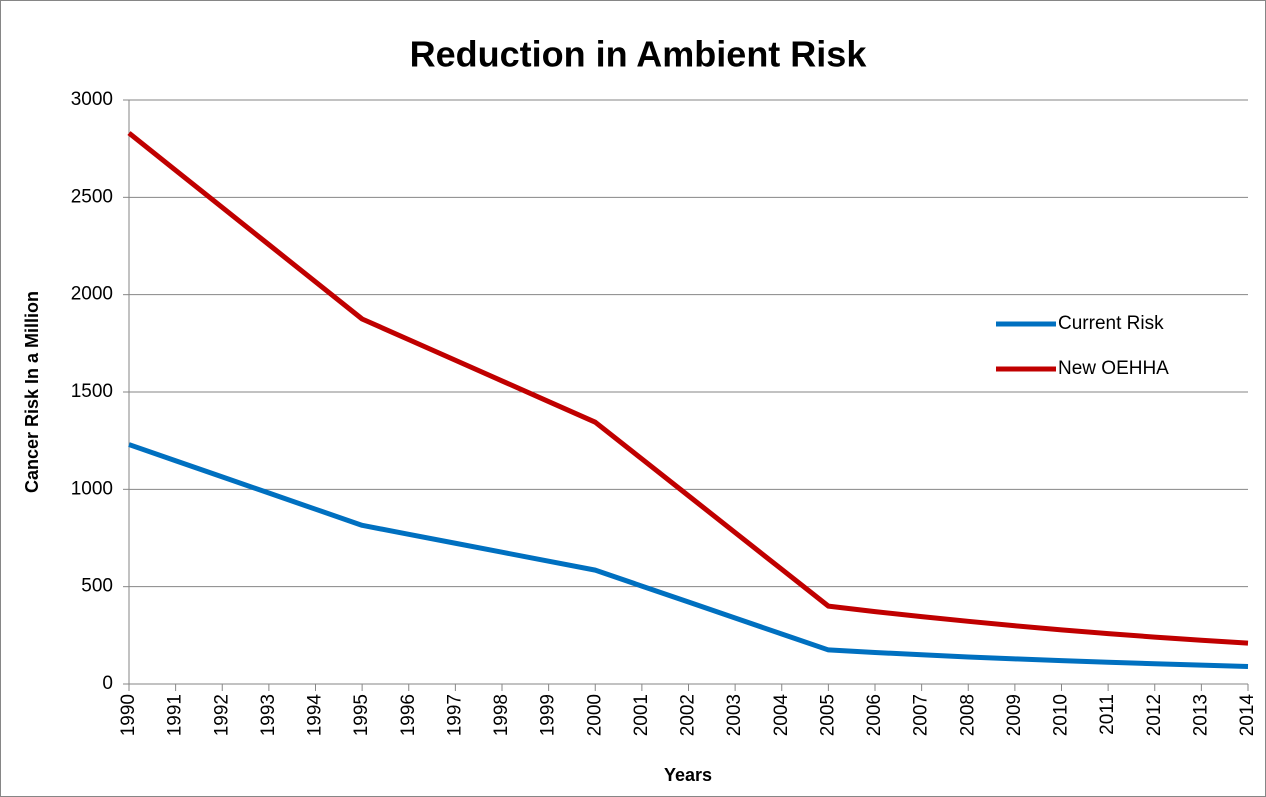  Describe the element at coordinates (361, 715) in the screenshot. I see `x-tick-label: 1995` at that location.